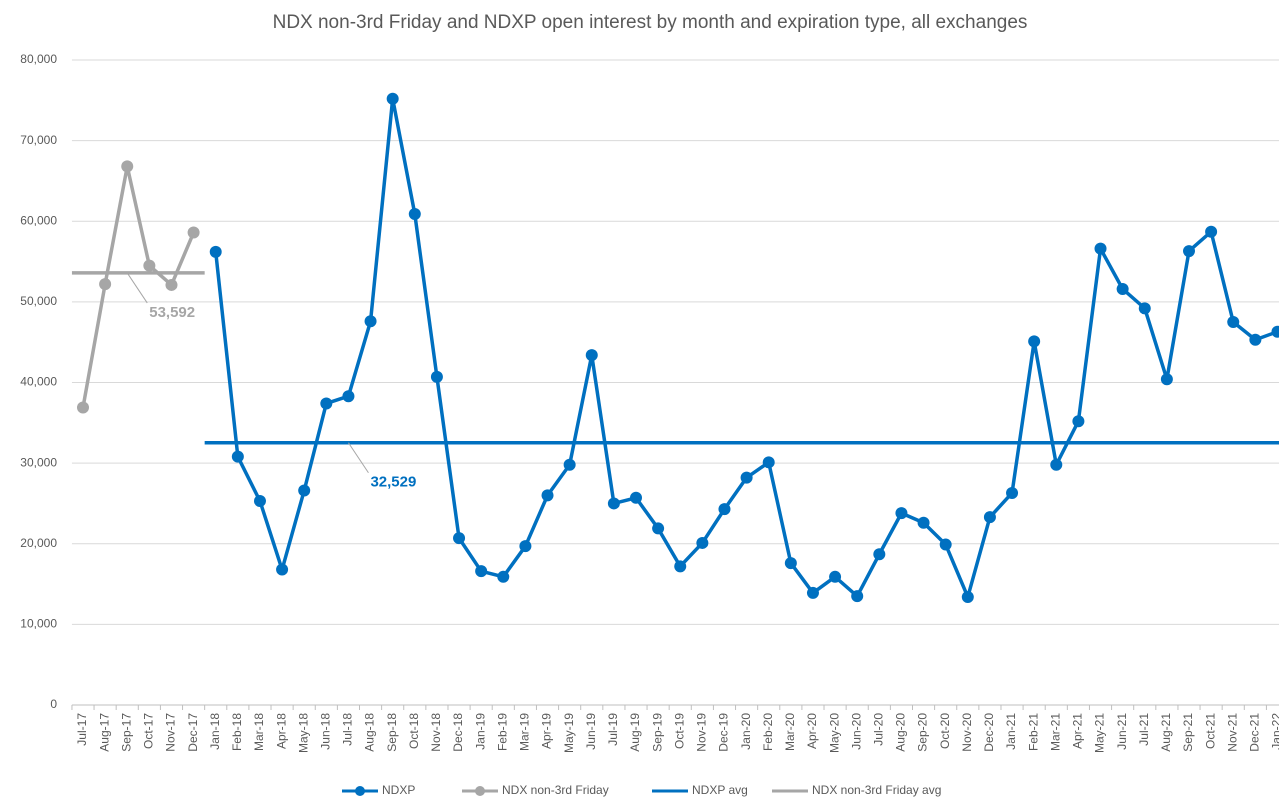  I want to click on x-tick-label: Aug-17, so click(104, 732).